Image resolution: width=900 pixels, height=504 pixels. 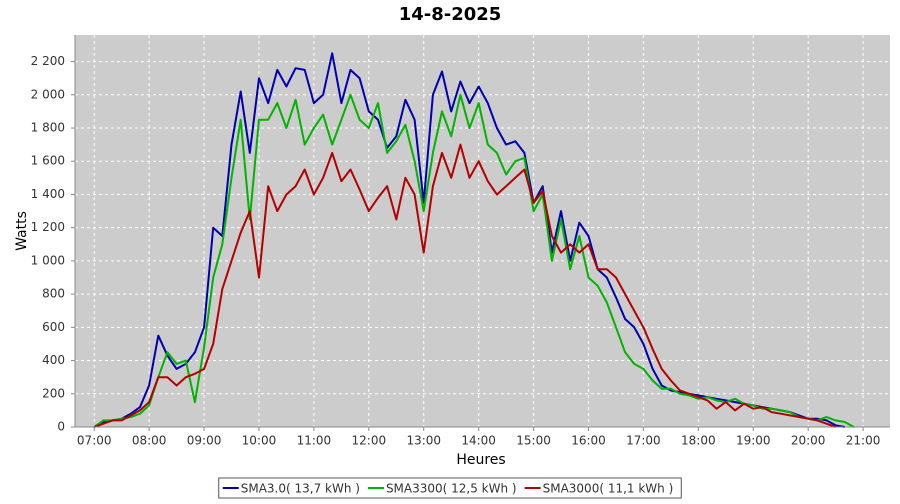 I want to click on x-tick-label: 20:00, so click(x=808, y=441).